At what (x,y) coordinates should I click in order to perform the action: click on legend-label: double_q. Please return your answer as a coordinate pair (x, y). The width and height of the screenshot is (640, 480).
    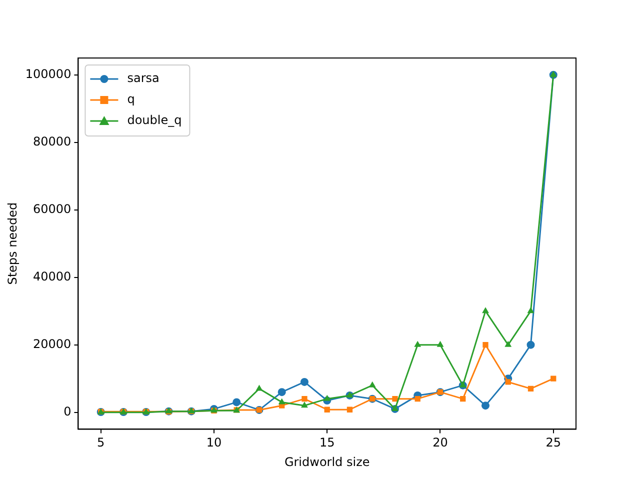
    Looking at the image, I should click on (154, 120).